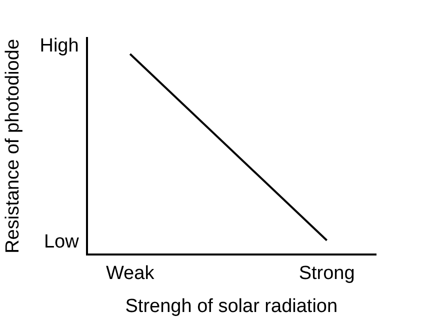 This screenshot has width=448, height=328. Describe the element at coordinates (326, 273) in the screenshot. I see `x-tick-label: Strong` at that location.